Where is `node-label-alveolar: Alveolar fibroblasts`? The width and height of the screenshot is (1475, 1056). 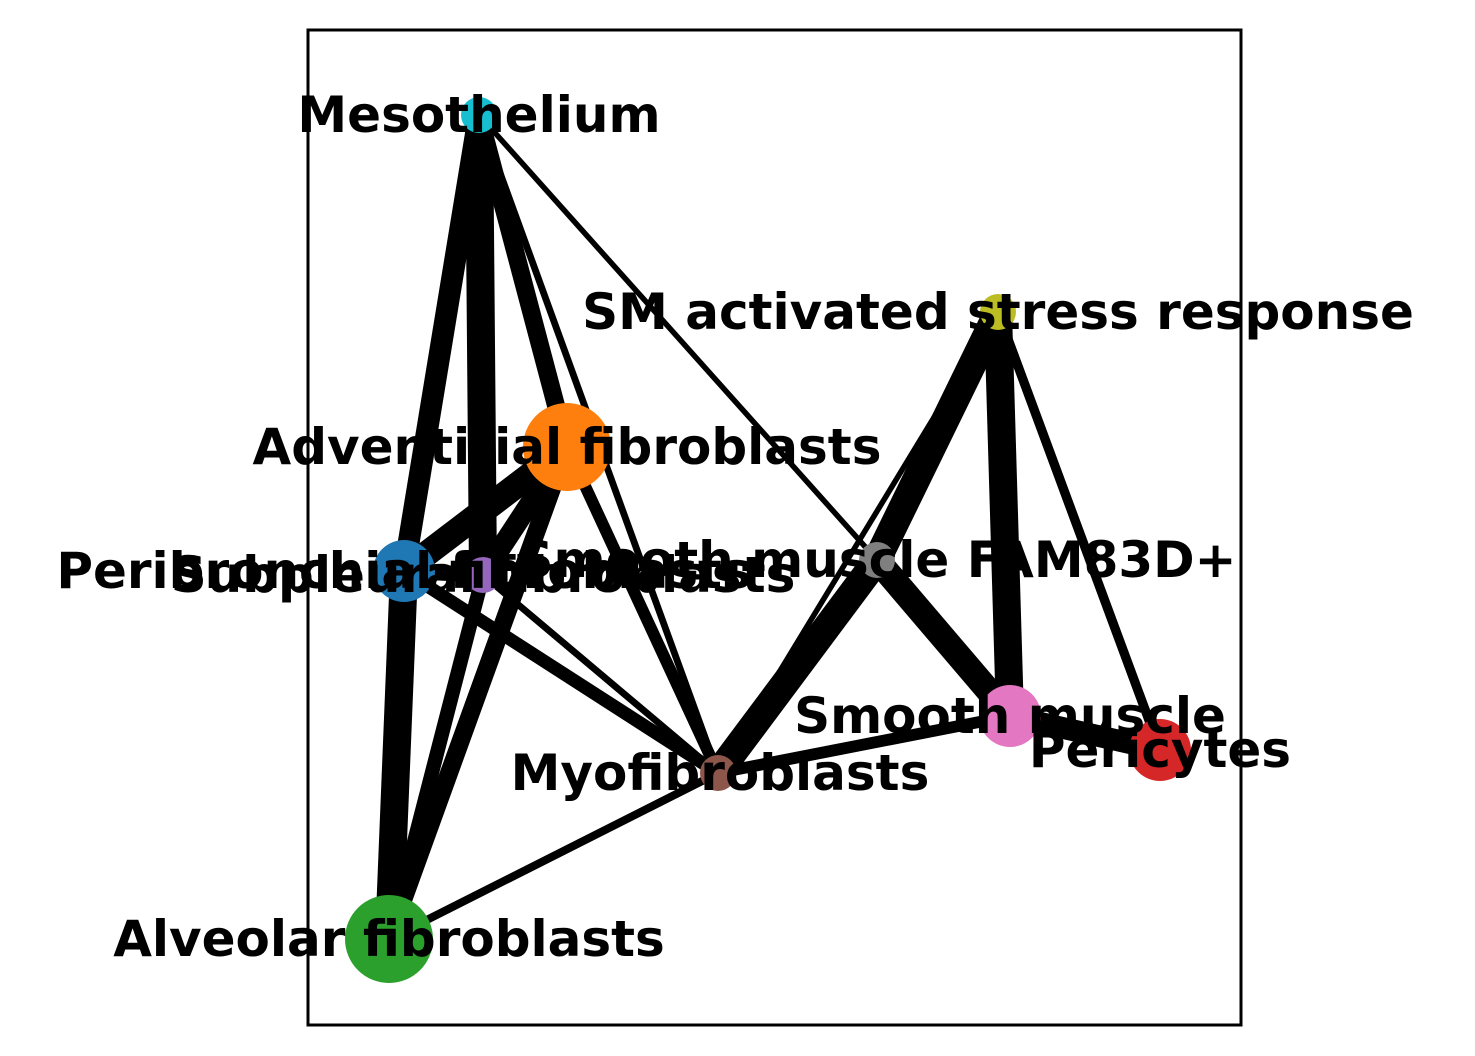
node-label-alveolar: Alveolar fibroblasts is located at coordinates (389, 939).